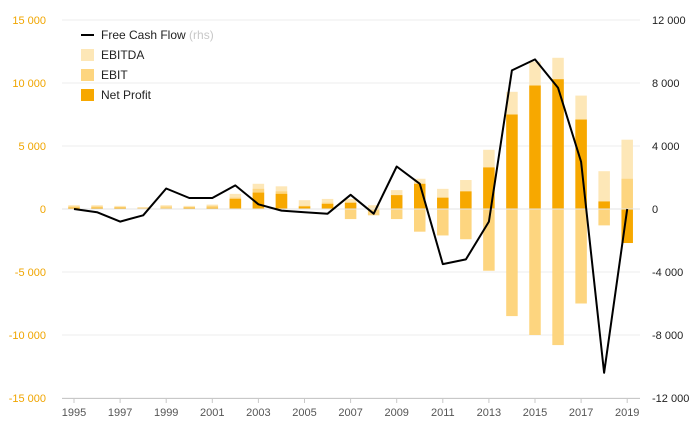 The height and width of the screenshot is (433, 700). Describe the element at coordinates (122, 55) in the screenshot. I see `legend-label-ebitda: EBITDA` at that location.